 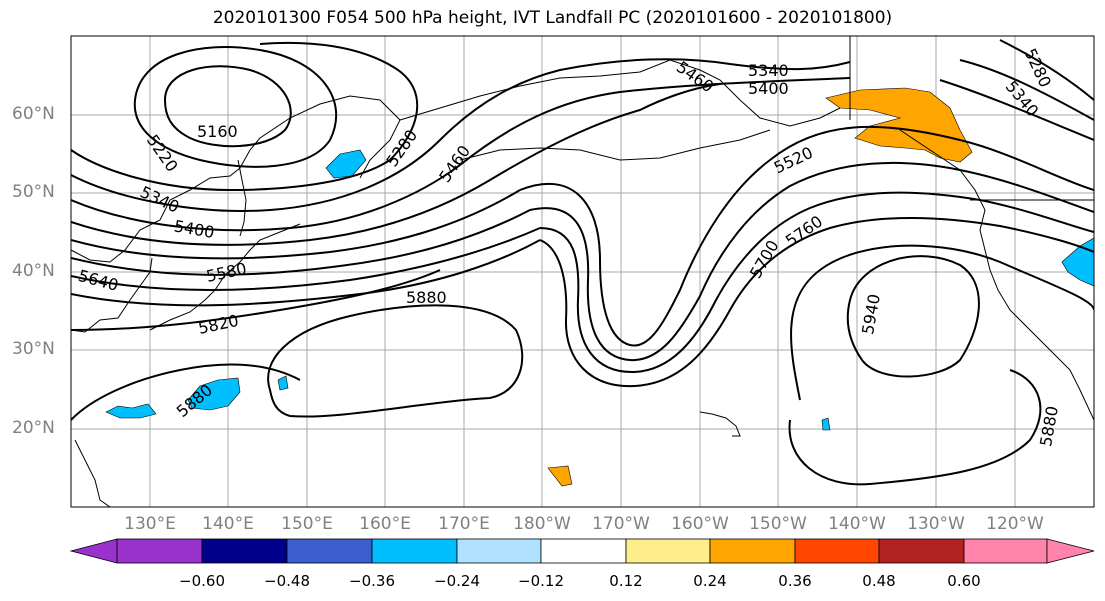 I want to click on lat-label: 60°N, so click(x=33, y=114).